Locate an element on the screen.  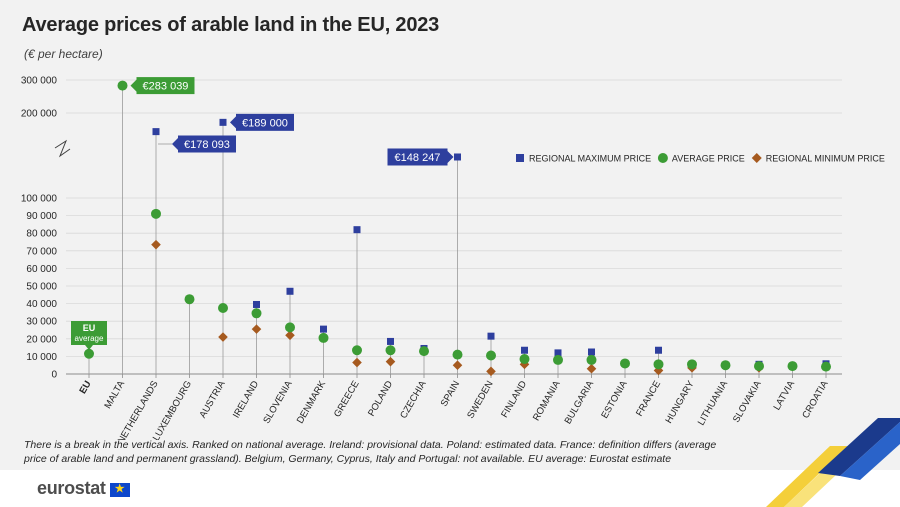
stripe-yellow is located at coordinates (807, 476).